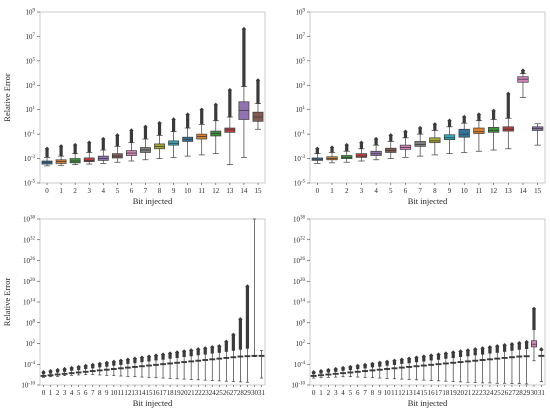 The width and height of the screenshot is (550, 416). I want to click on x-tick-label: 21, so click(468, 393).